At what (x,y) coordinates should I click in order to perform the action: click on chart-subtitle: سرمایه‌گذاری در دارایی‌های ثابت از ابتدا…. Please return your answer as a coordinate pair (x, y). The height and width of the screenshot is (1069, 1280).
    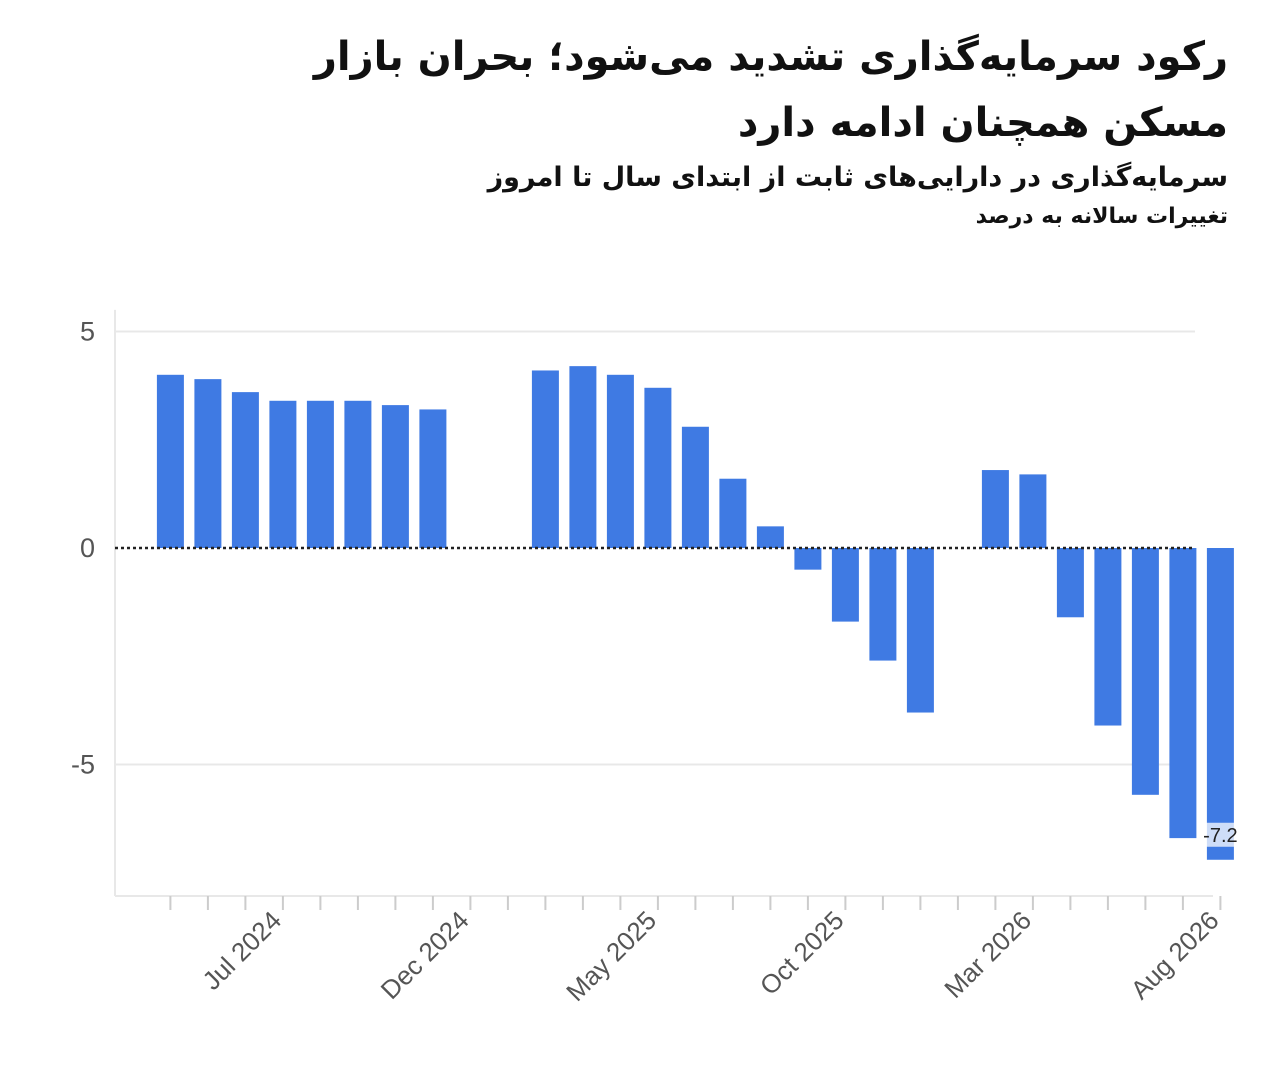
    Looking at the image, I should click on (857, 177).